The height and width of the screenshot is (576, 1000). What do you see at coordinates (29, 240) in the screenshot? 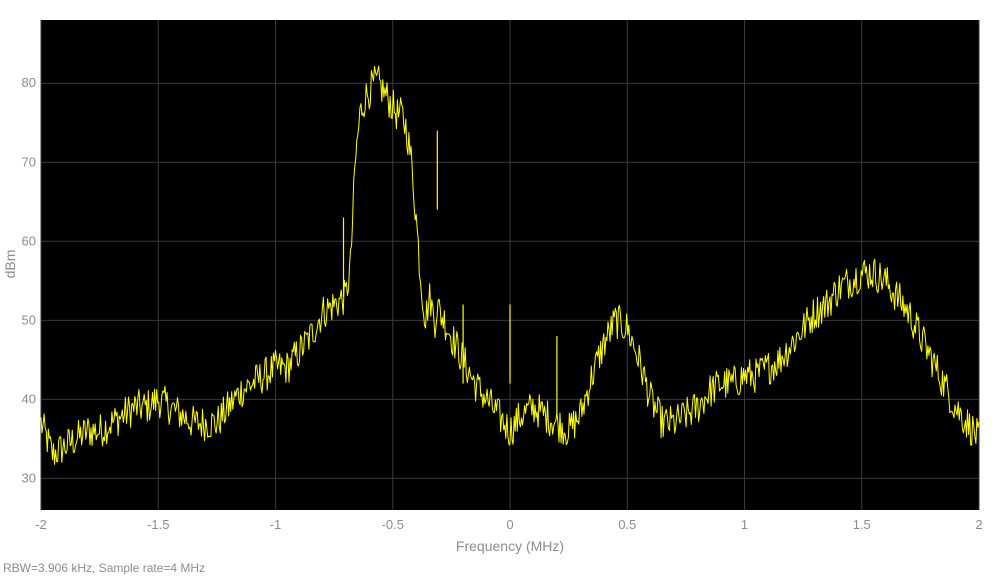
I see `y-tick-label: 60` at bounding box center [29, 240].